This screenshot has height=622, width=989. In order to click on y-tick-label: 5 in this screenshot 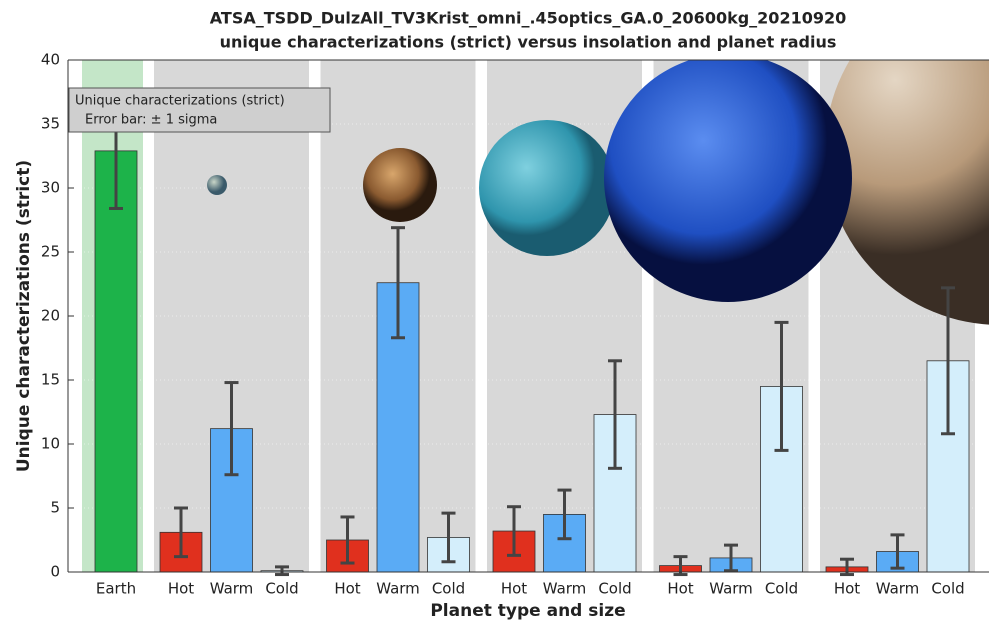, I will do `click(55, 508)`.